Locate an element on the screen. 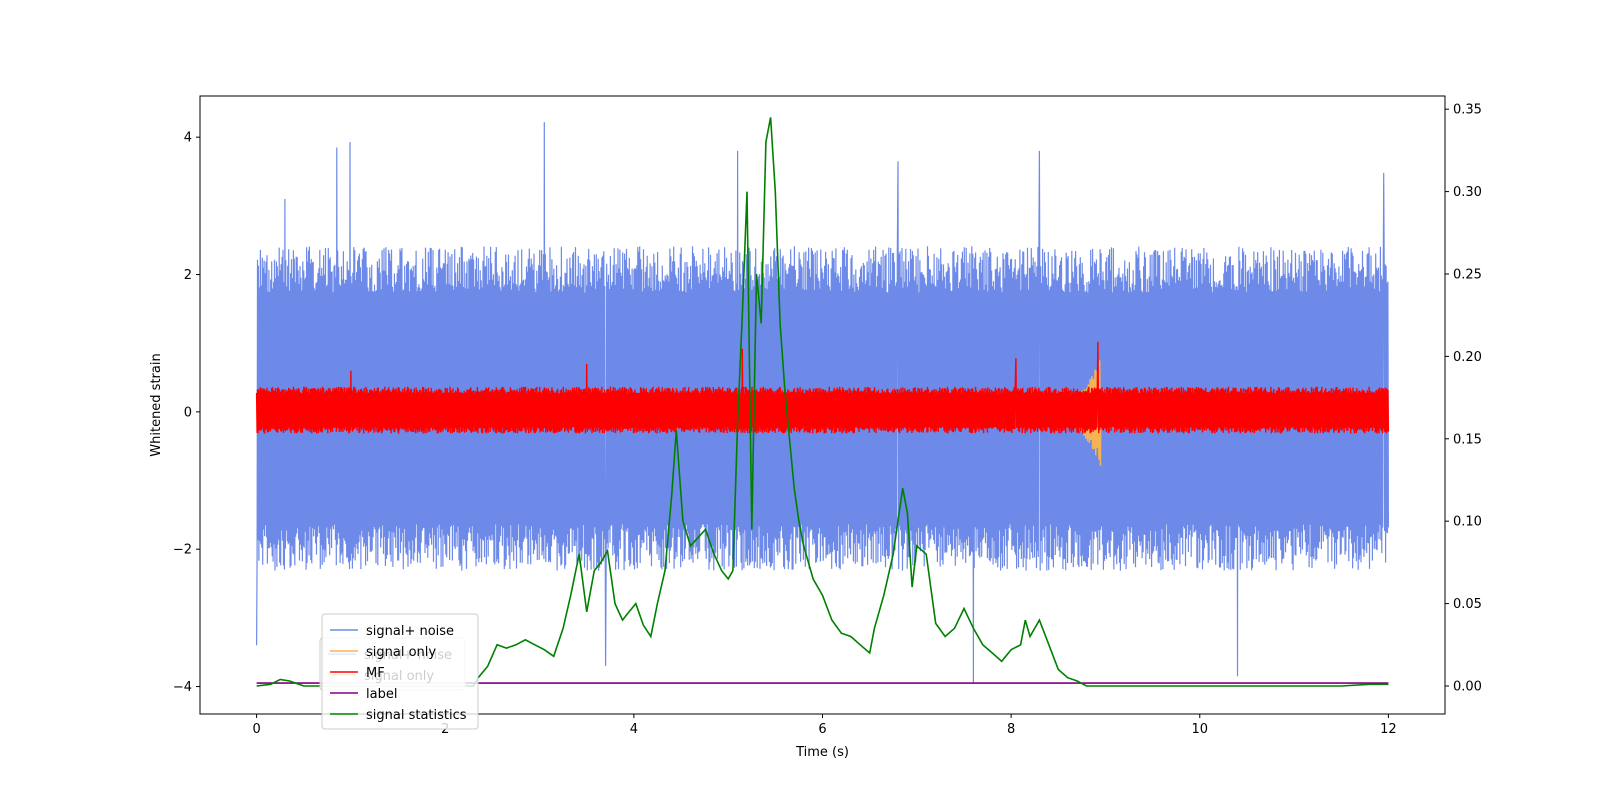 This screenshot has width=1600, height=800. x-axis-label: Time (s) is located at coordinates (822, 752).